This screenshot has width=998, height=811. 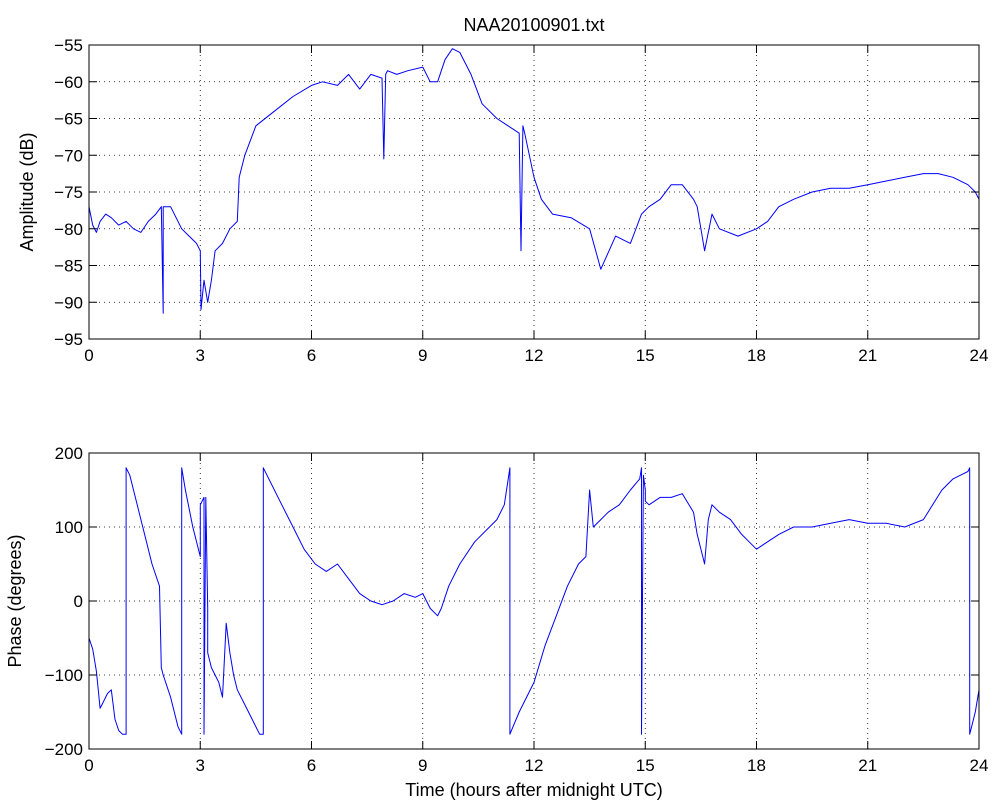 What do you see at coordinates (533, 790) in the screenshot?
I see `phase-x-axis-label: Time (hours after midnight UTC)` at bounding box center [533, 790].